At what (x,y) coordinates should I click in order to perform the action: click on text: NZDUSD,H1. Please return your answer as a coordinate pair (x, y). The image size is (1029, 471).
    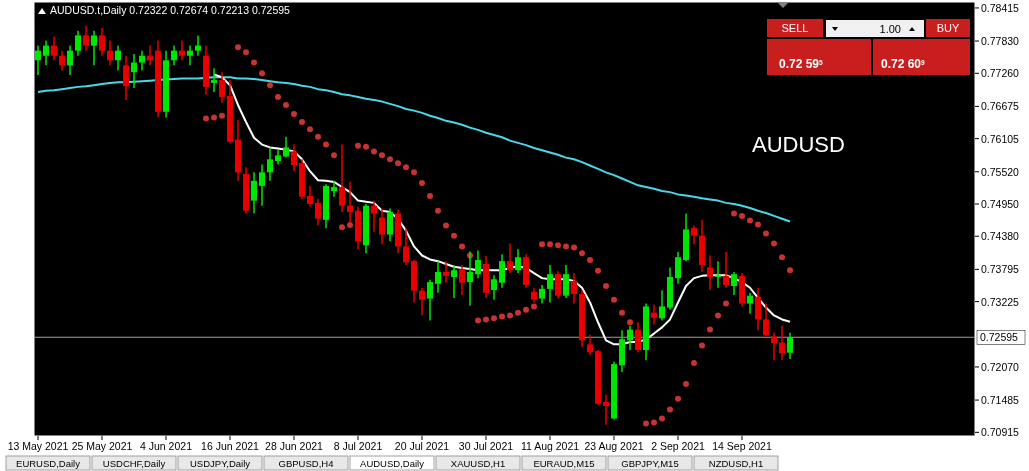
    Looking at the image, I should click on (736, 463).